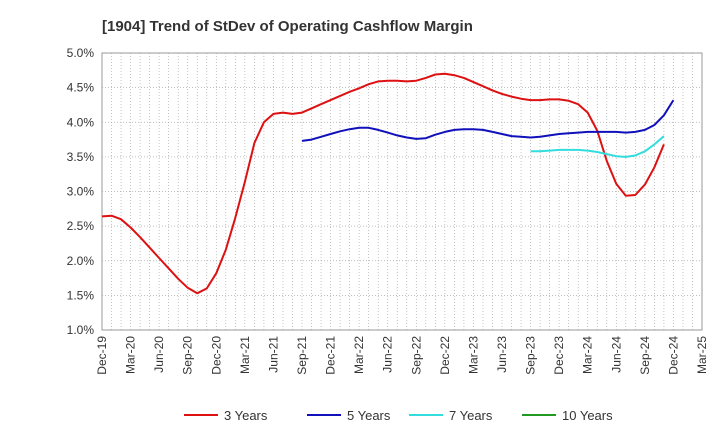 The height and width of the screenshot is (440, 720). What do you see at coordinates (131, 355) in the screenshot?
I see `x-tick-label: Mar-20` at bounding box center [131, 355].